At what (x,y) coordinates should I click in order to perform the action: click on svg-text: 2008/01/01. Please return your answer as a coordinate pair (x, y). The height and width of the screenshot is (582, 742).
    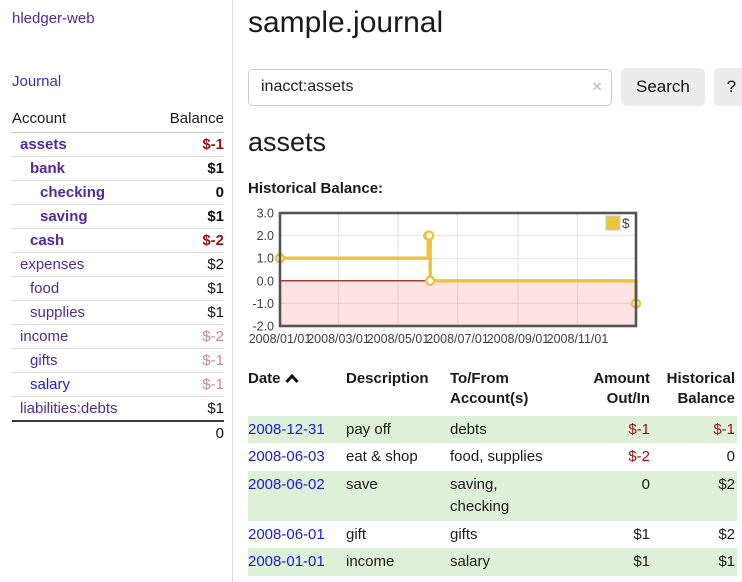
    Looking at the image, I should click on (280, 339).